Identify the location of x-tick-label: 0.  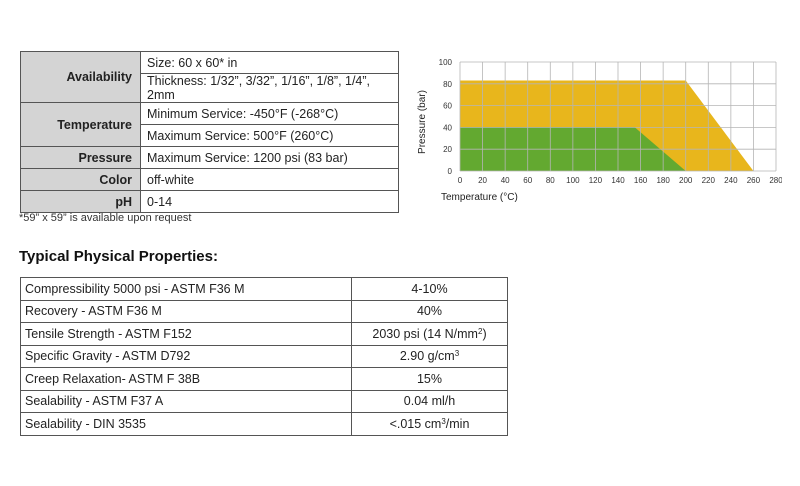
(460, 180).